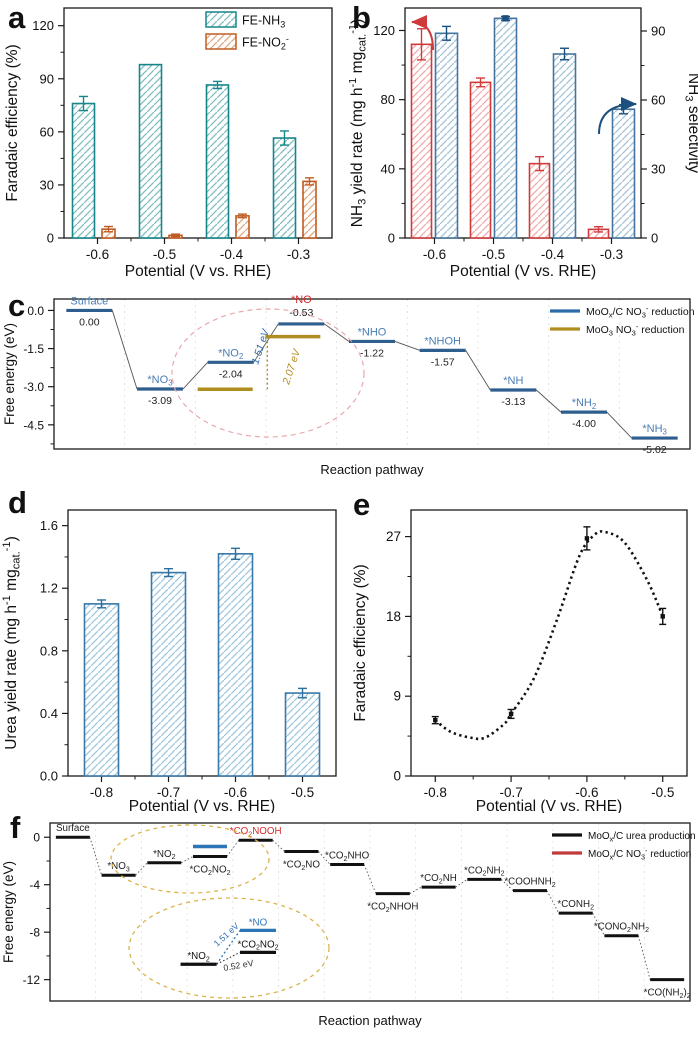 This screenshot has height=1040, width=698. What do you see at coordinates (362, 504) in the screenshot?
I see `panel-label-e: e` at bounding box center [362, 504].